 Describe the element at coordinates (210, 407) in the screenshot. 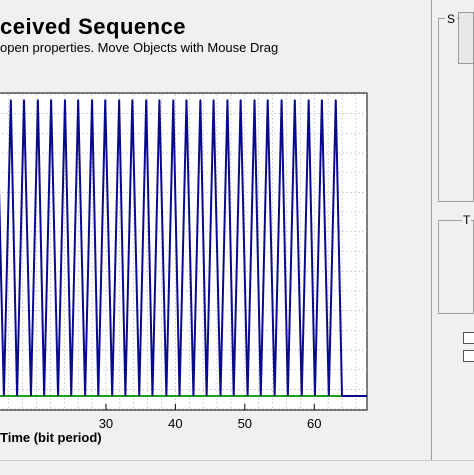

I see `tick-marks` at that location.